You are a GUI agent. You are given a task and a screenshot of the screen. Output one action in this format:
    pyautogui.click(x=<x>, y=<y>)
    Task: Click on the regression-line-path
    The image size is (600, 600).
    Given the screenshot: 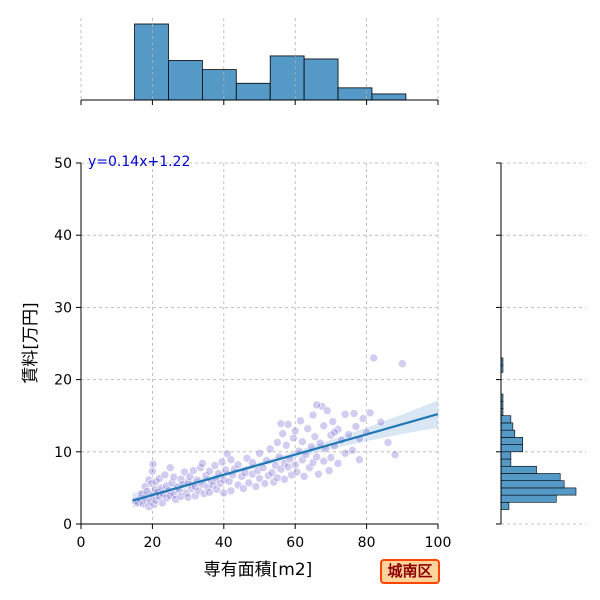 What is the action you would take?
    pyautogui.click(x=285, y=457)
    